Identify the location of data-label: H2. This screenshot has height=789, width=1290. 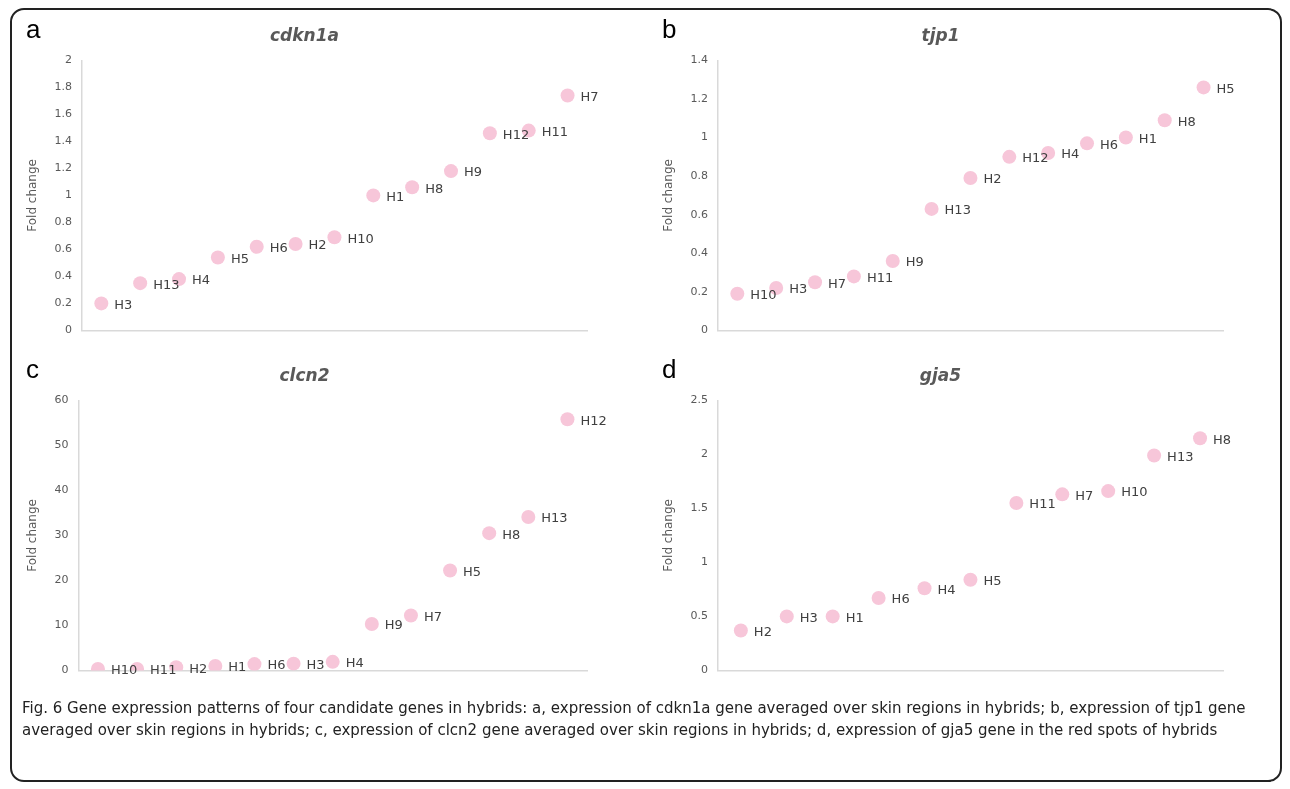
(992, 179).